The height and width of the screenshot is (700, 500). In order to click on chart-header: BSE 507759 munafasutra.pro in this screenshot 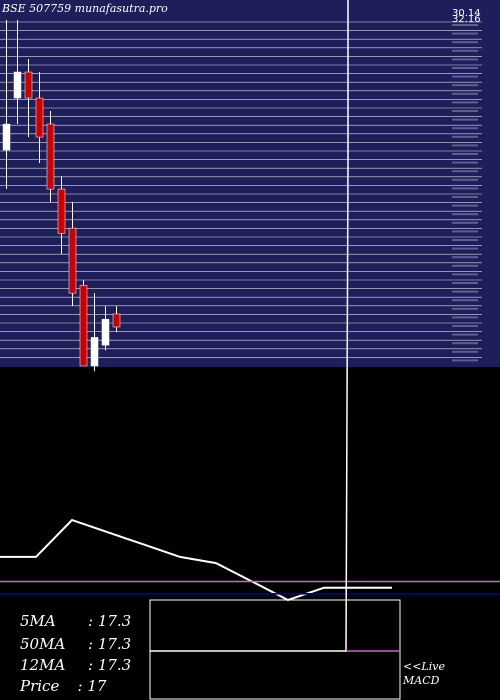, I will do `click(85, 8)`.